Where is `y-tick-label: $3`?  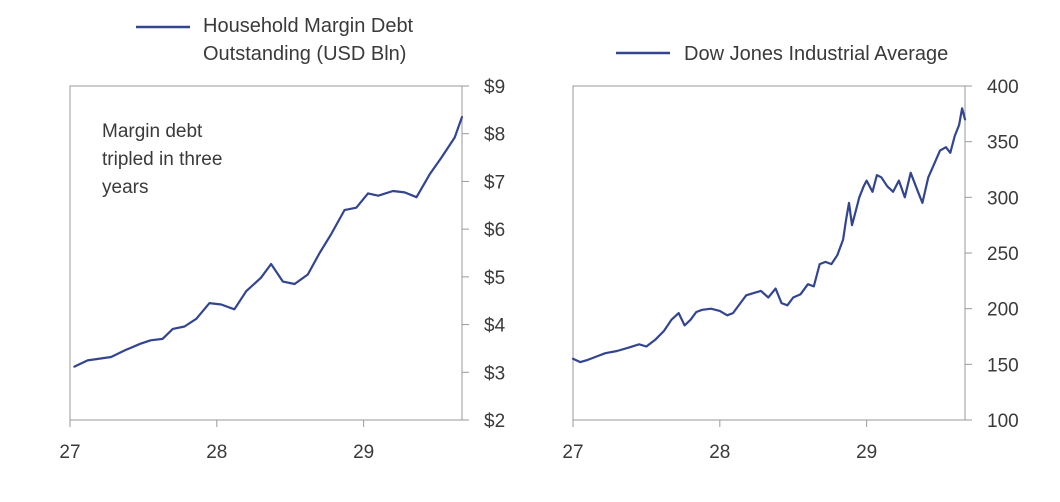 y-tick-label: $3 is located at coordinates (494, 373).